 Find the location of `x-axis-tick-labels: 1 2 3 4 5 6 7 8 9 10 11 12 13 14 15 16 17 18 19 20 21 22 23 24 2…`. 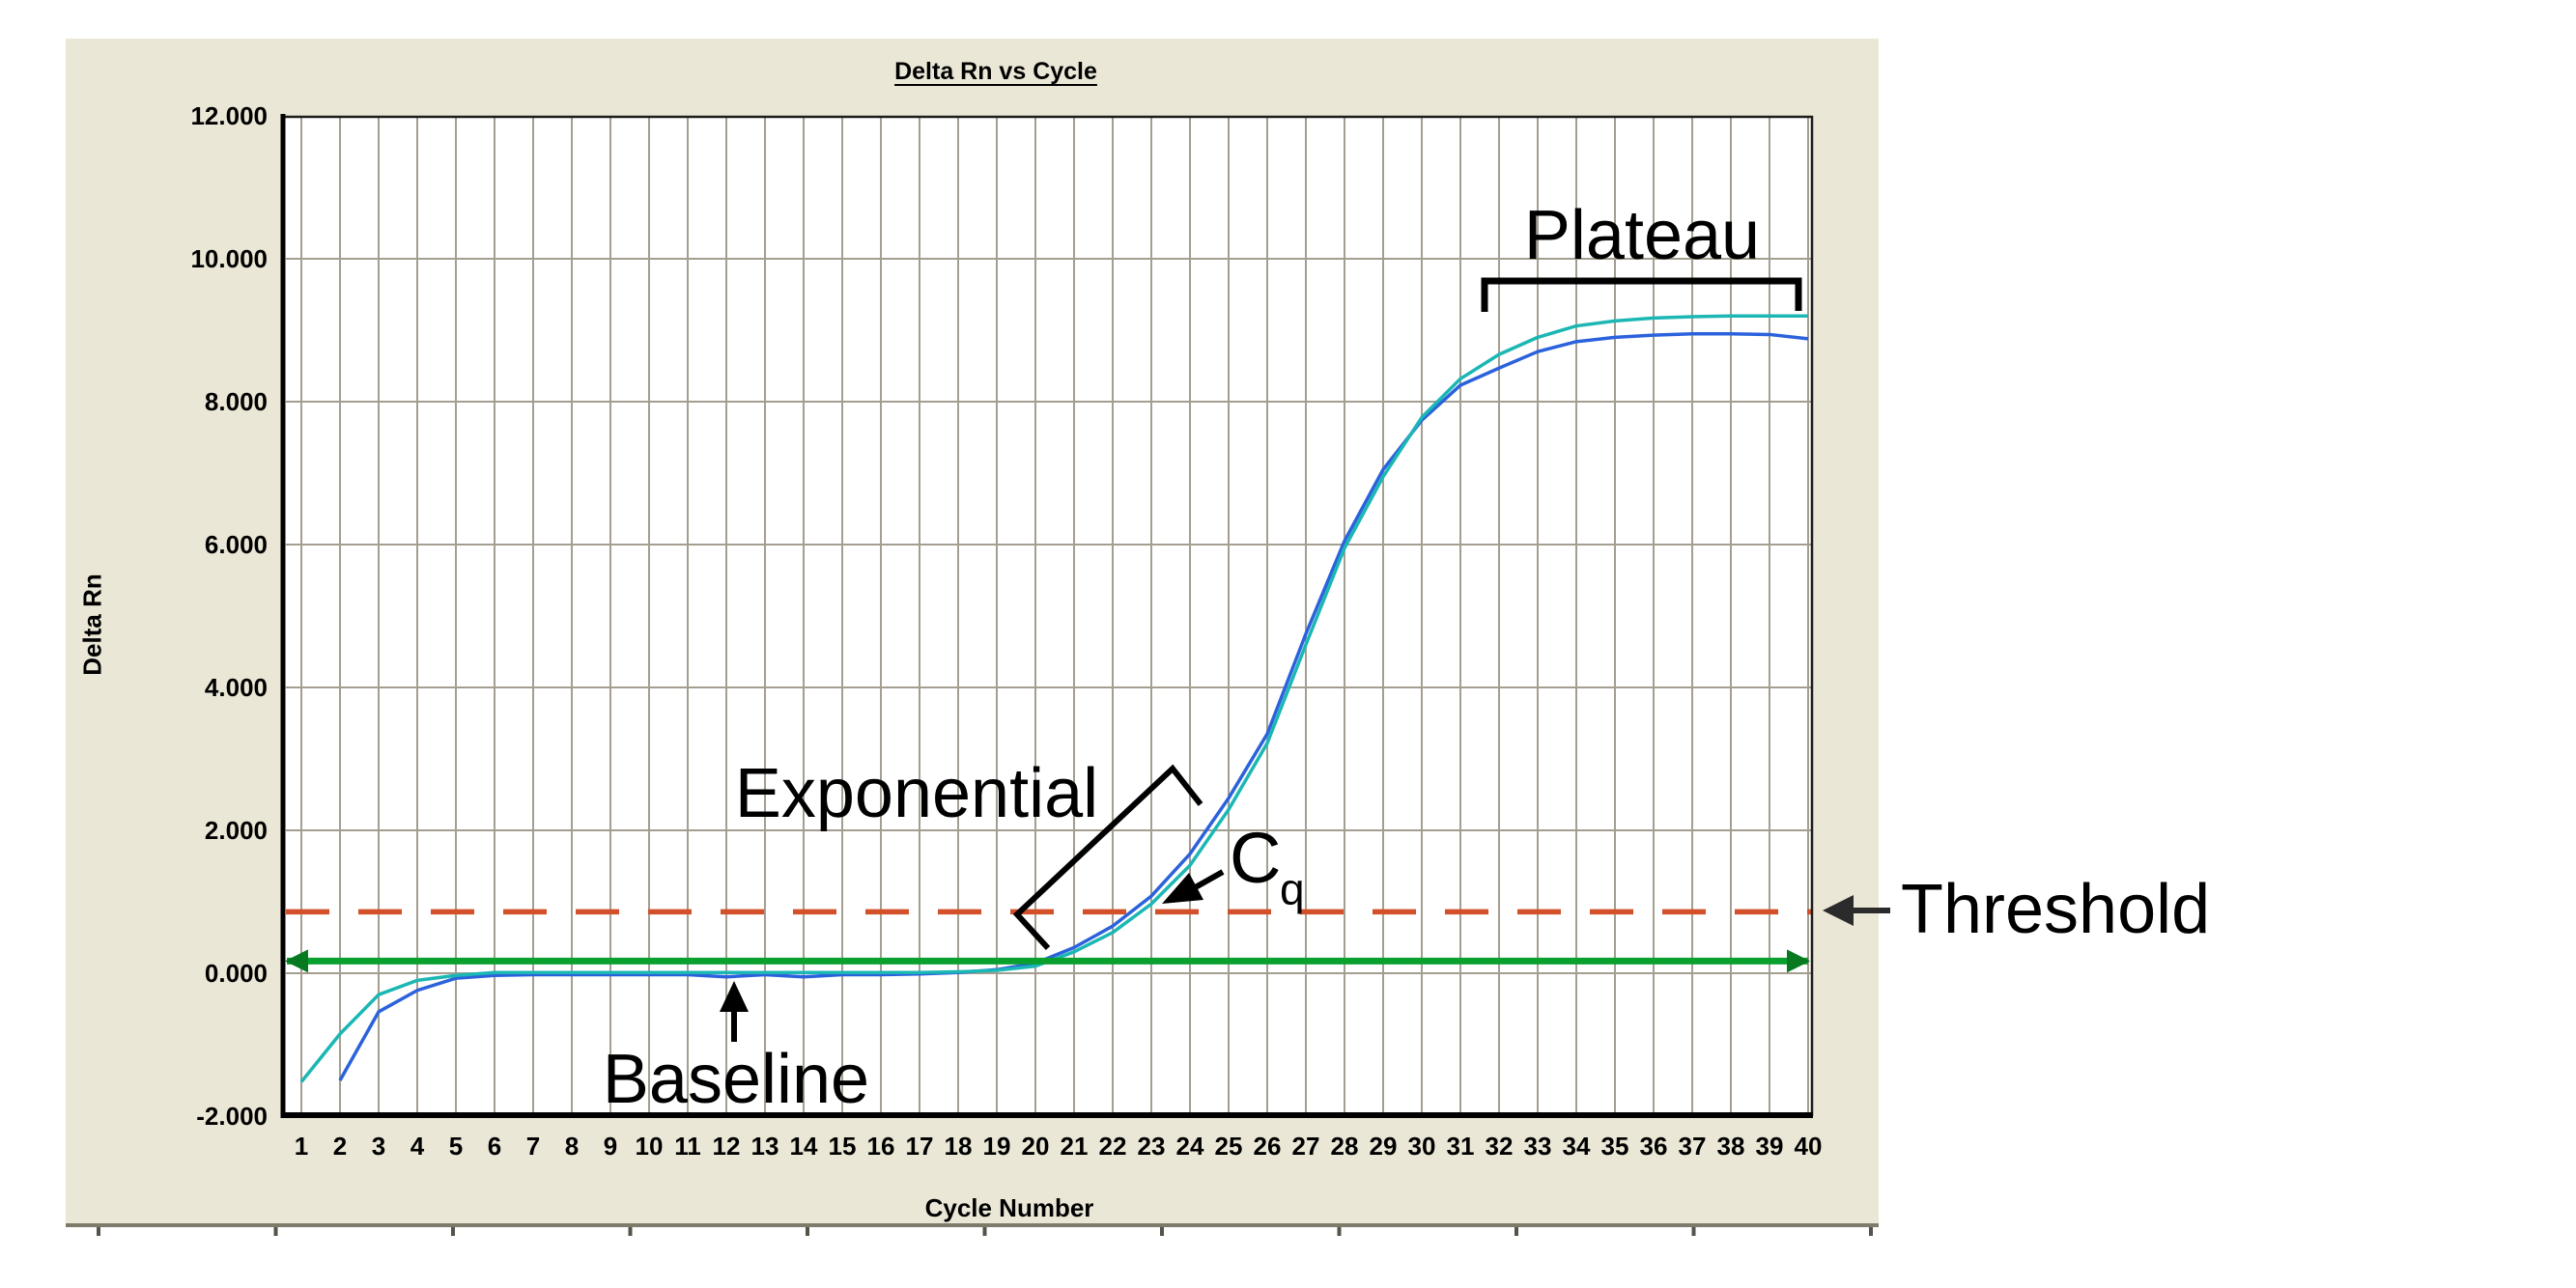

x-axis-tick-labels: 1 2 3 4 5 6 7 8 9 10 11 12 13 14 15 16 17 18 19 20 21 22 23 24 2… is located at coordinates (1288, 1147).